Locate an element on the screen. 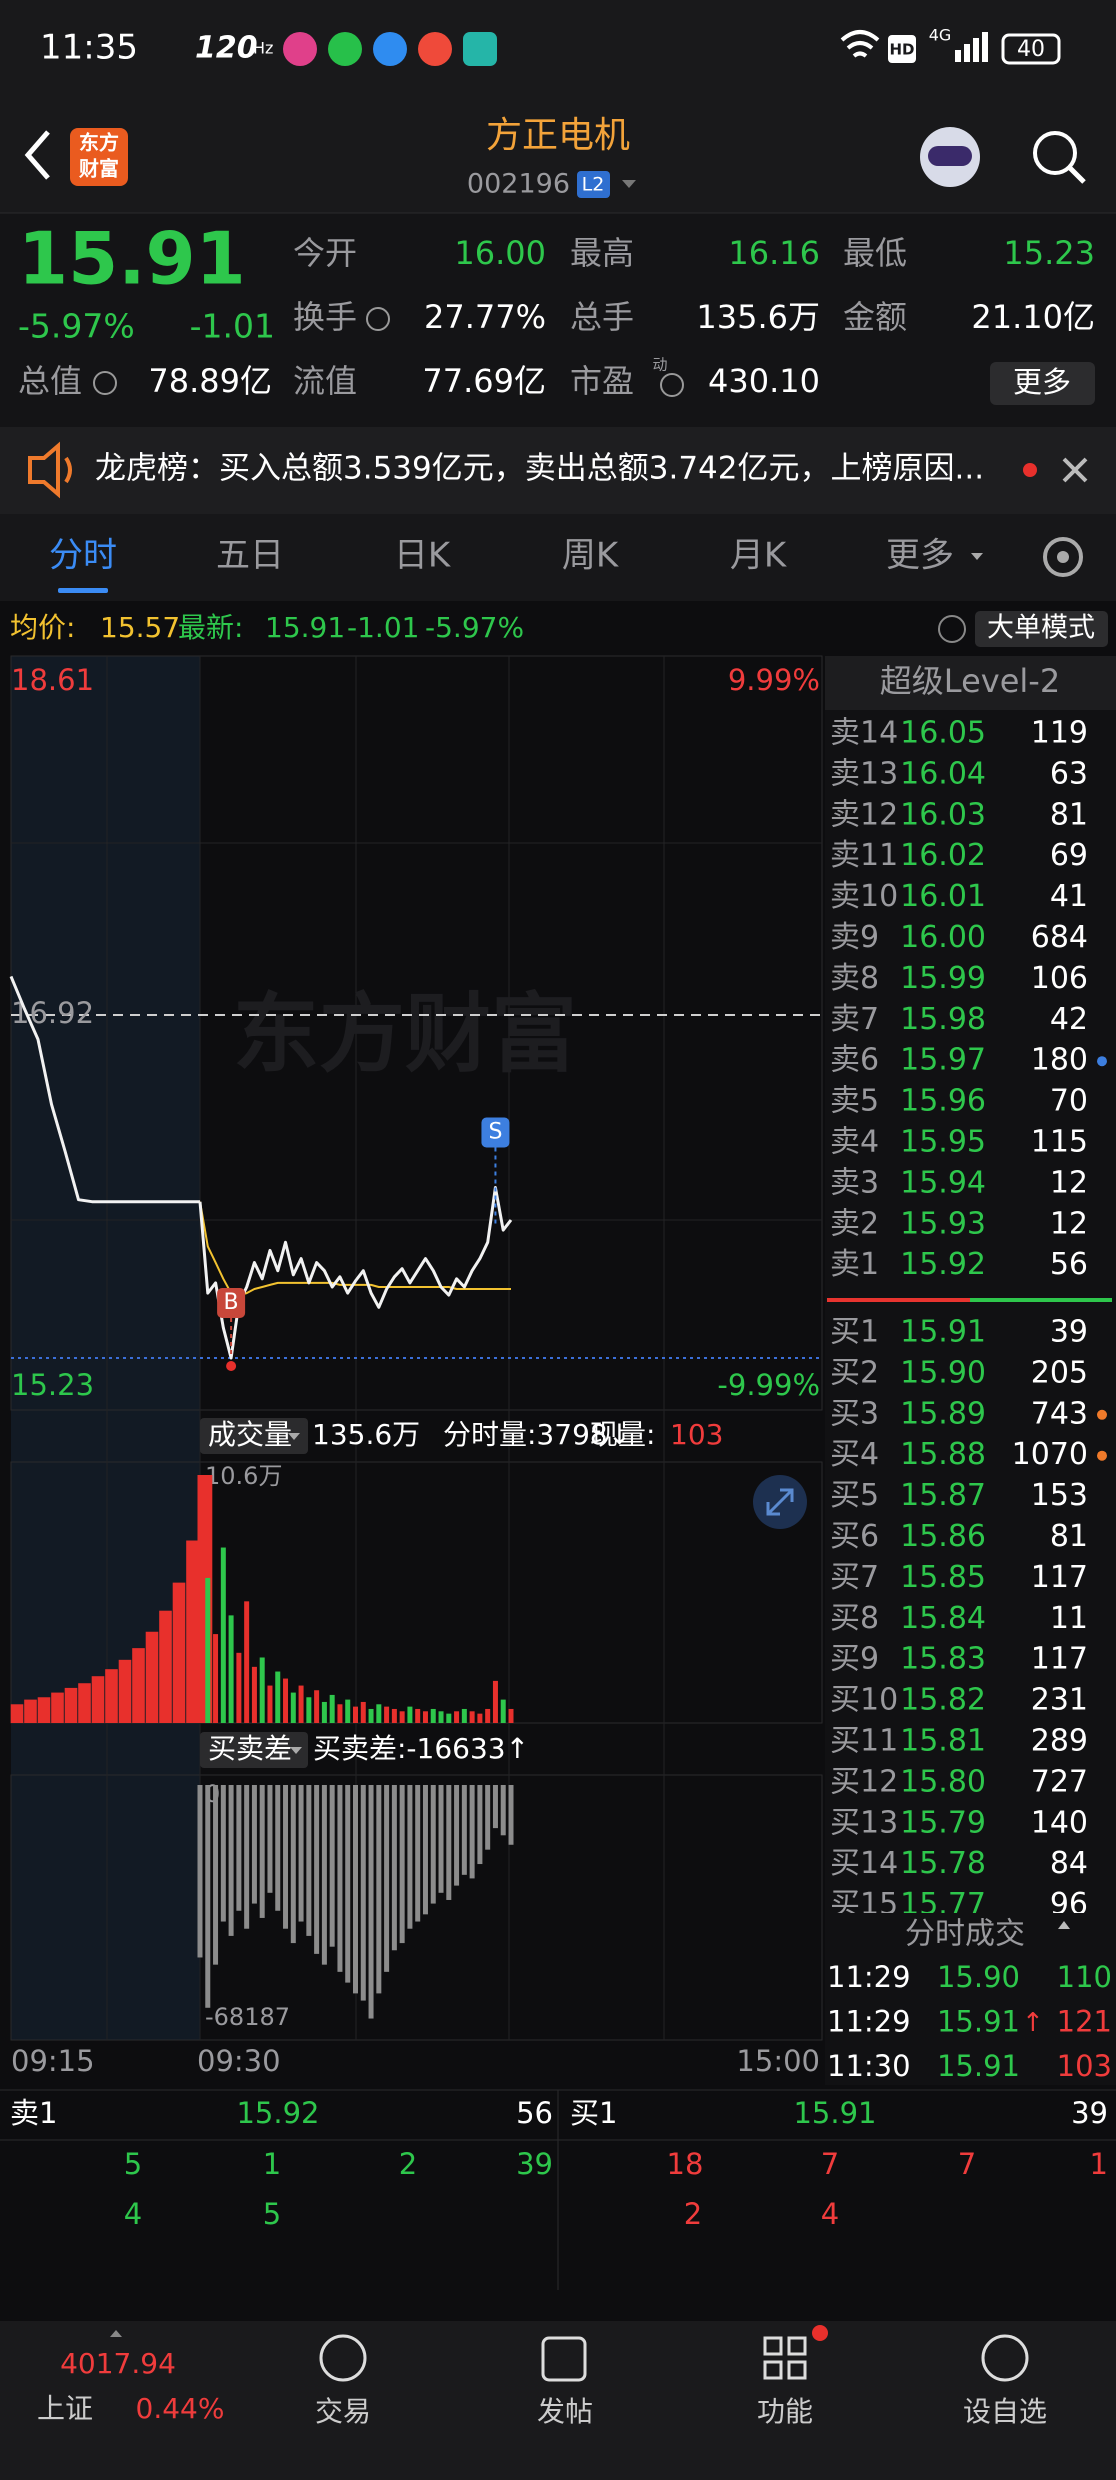 Image resolution: width=1116 pixels, height=2480 pixels. nav-bg is located at coordinates (558, 2400).